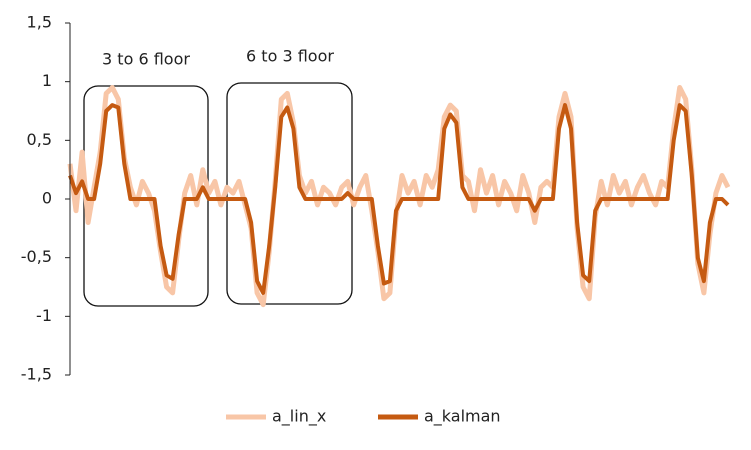 This screenshot has height=450, width=751. Describe the element at coordinates (39, 139) in the screenshot. I see `y-tick-label: 0,5` at that location.